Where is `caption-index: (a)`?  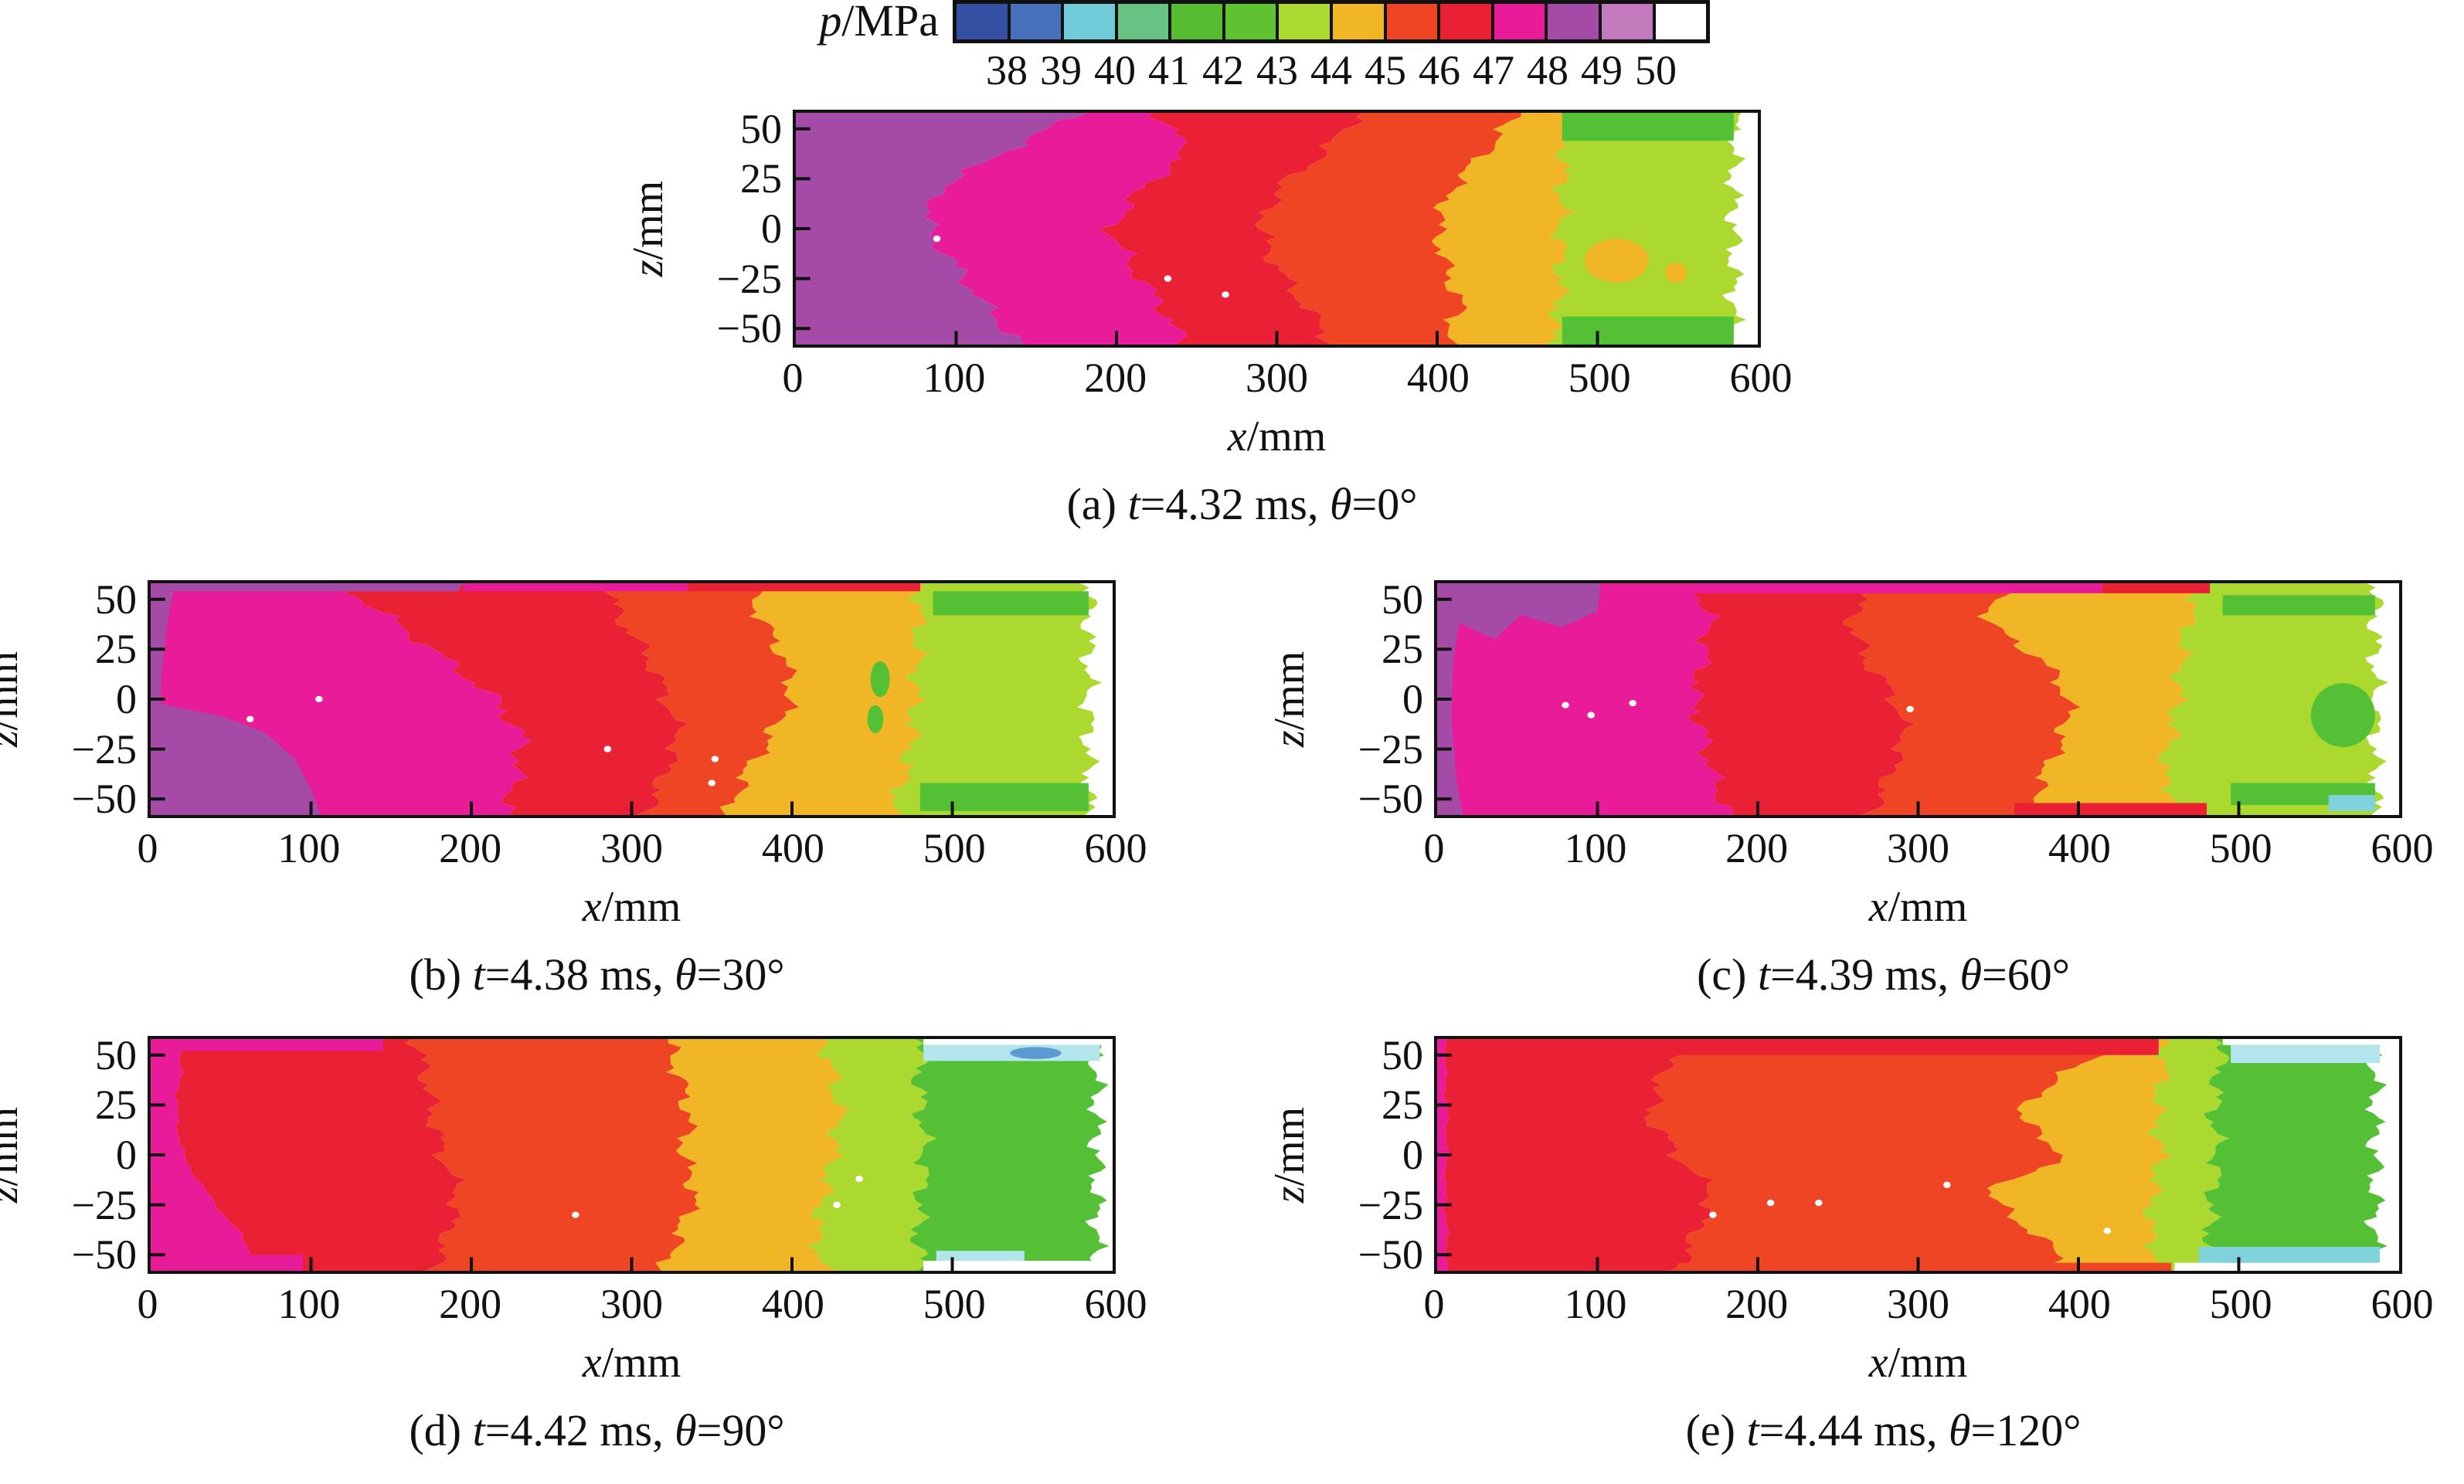
caption-index: (a) is located at coordinates (1091, 504).